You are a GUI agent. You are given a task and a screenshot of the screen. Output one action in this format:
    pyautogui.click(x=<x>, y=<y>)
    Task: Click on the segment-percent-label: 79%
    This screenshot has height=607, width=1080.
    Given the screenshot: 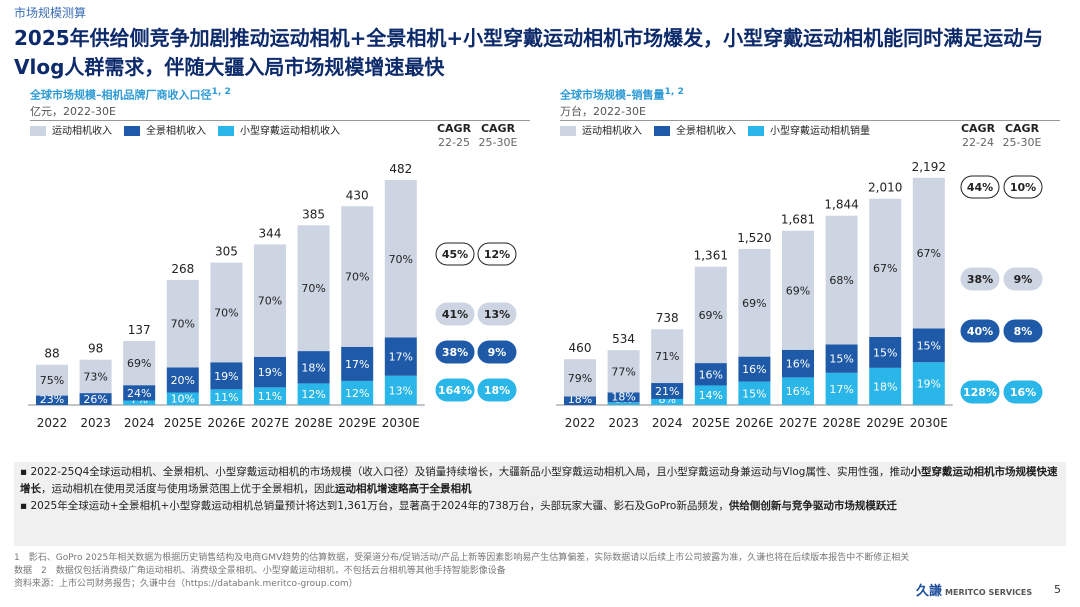 What is the action you would take?
    pyautogui.click(x=580, y=378)
    